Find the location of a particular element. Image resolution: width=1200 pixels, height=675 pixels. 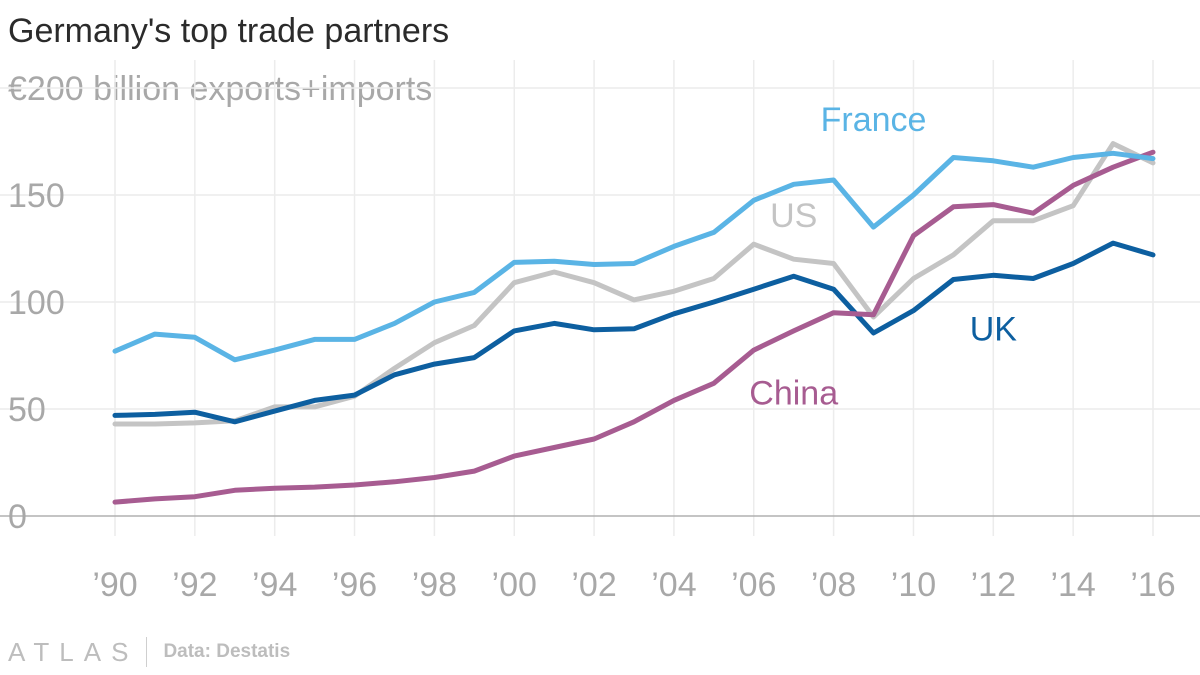

series-labels: US UK China France is located at coordinates (883, 257).